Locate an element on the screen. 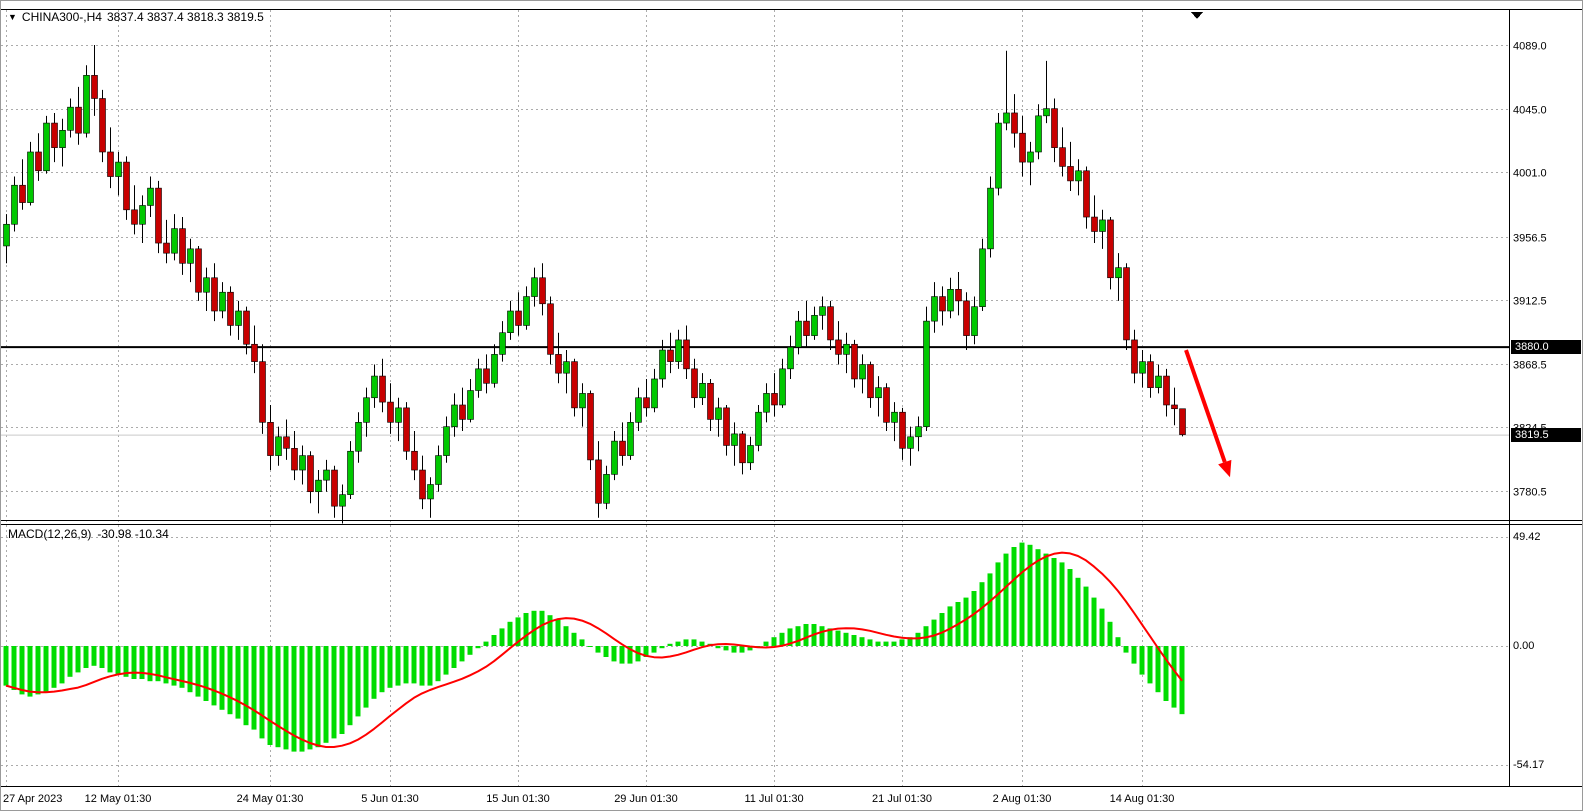 Image resolution: width=1583 pixels, height=811 pixels. symbol-dropdown-icon: ▼ is located at coordinates (12, 16).